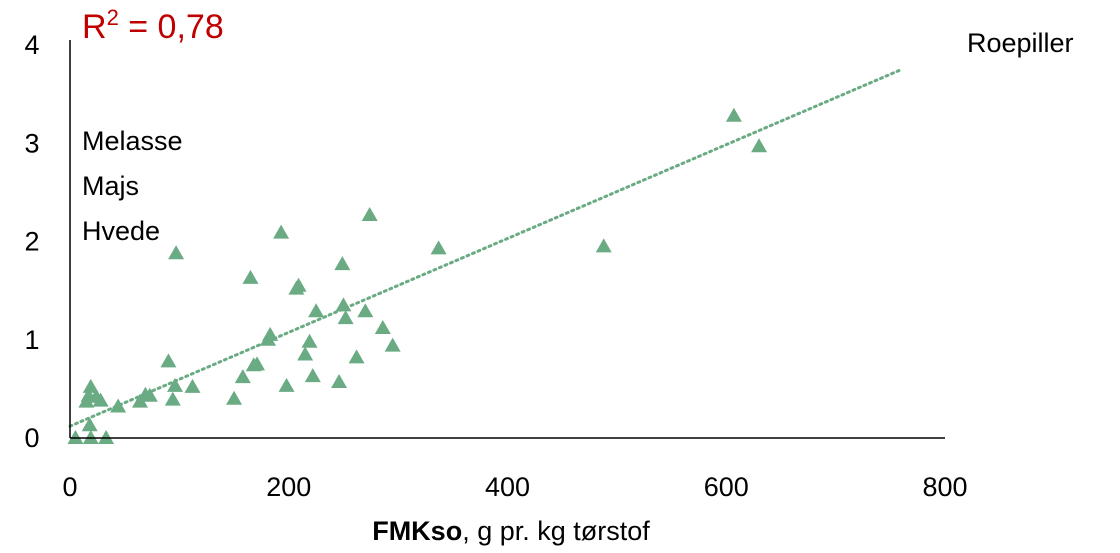  What do you see at coordinates (288, 487) in the screenshot?
I see `x-tick-label: 200` at bounding box center [288, 487].